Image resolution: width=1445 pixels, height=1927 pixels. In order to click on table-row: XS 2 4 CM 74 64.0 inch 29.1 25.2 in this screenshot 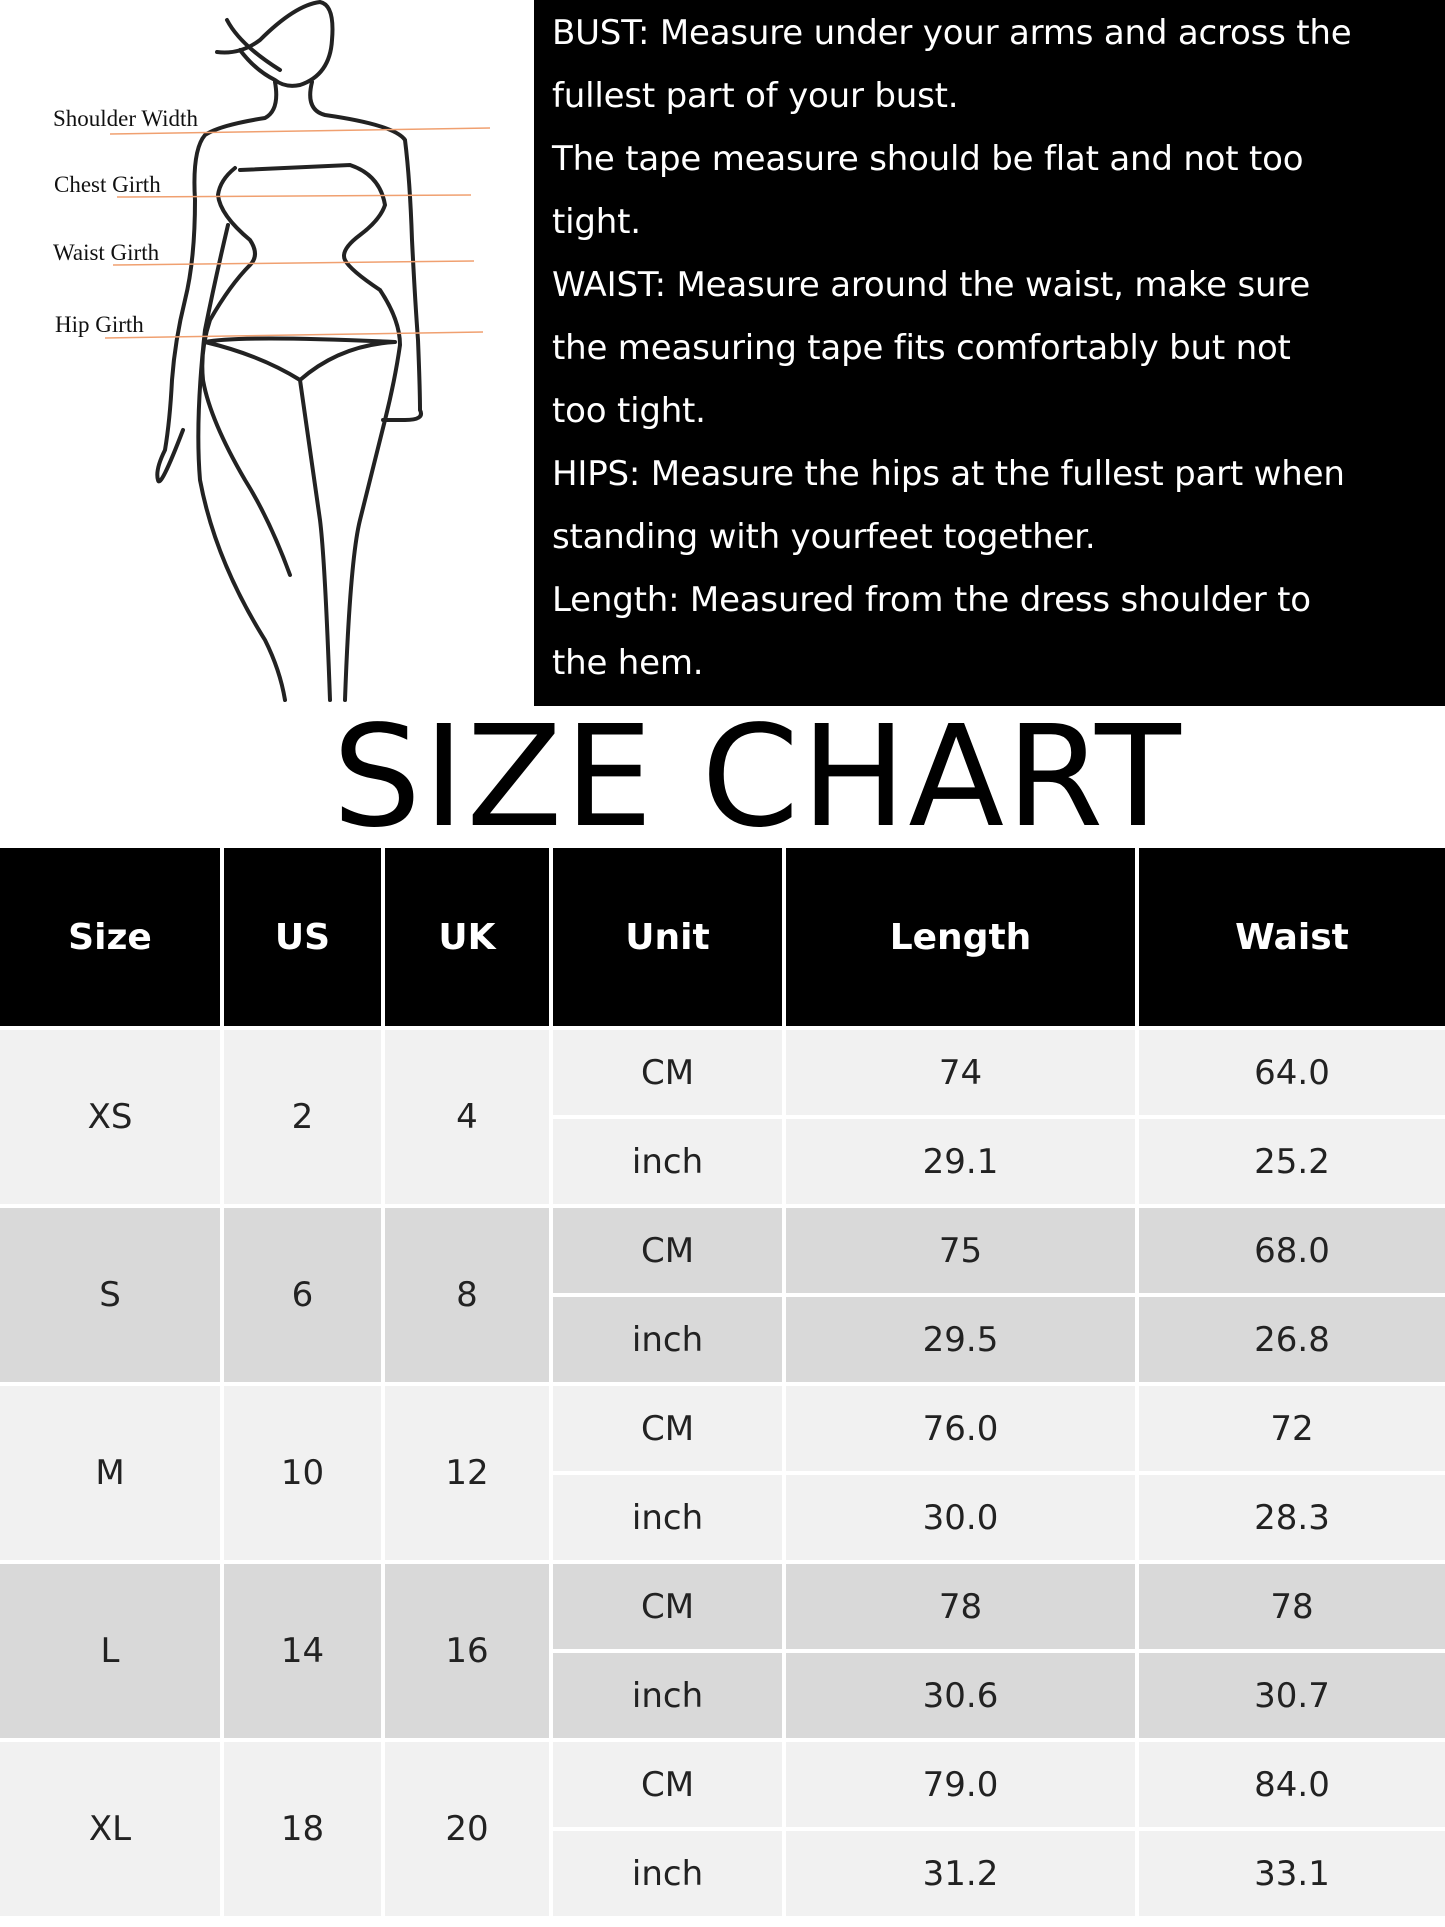, I will do `click(722, 1115)`.